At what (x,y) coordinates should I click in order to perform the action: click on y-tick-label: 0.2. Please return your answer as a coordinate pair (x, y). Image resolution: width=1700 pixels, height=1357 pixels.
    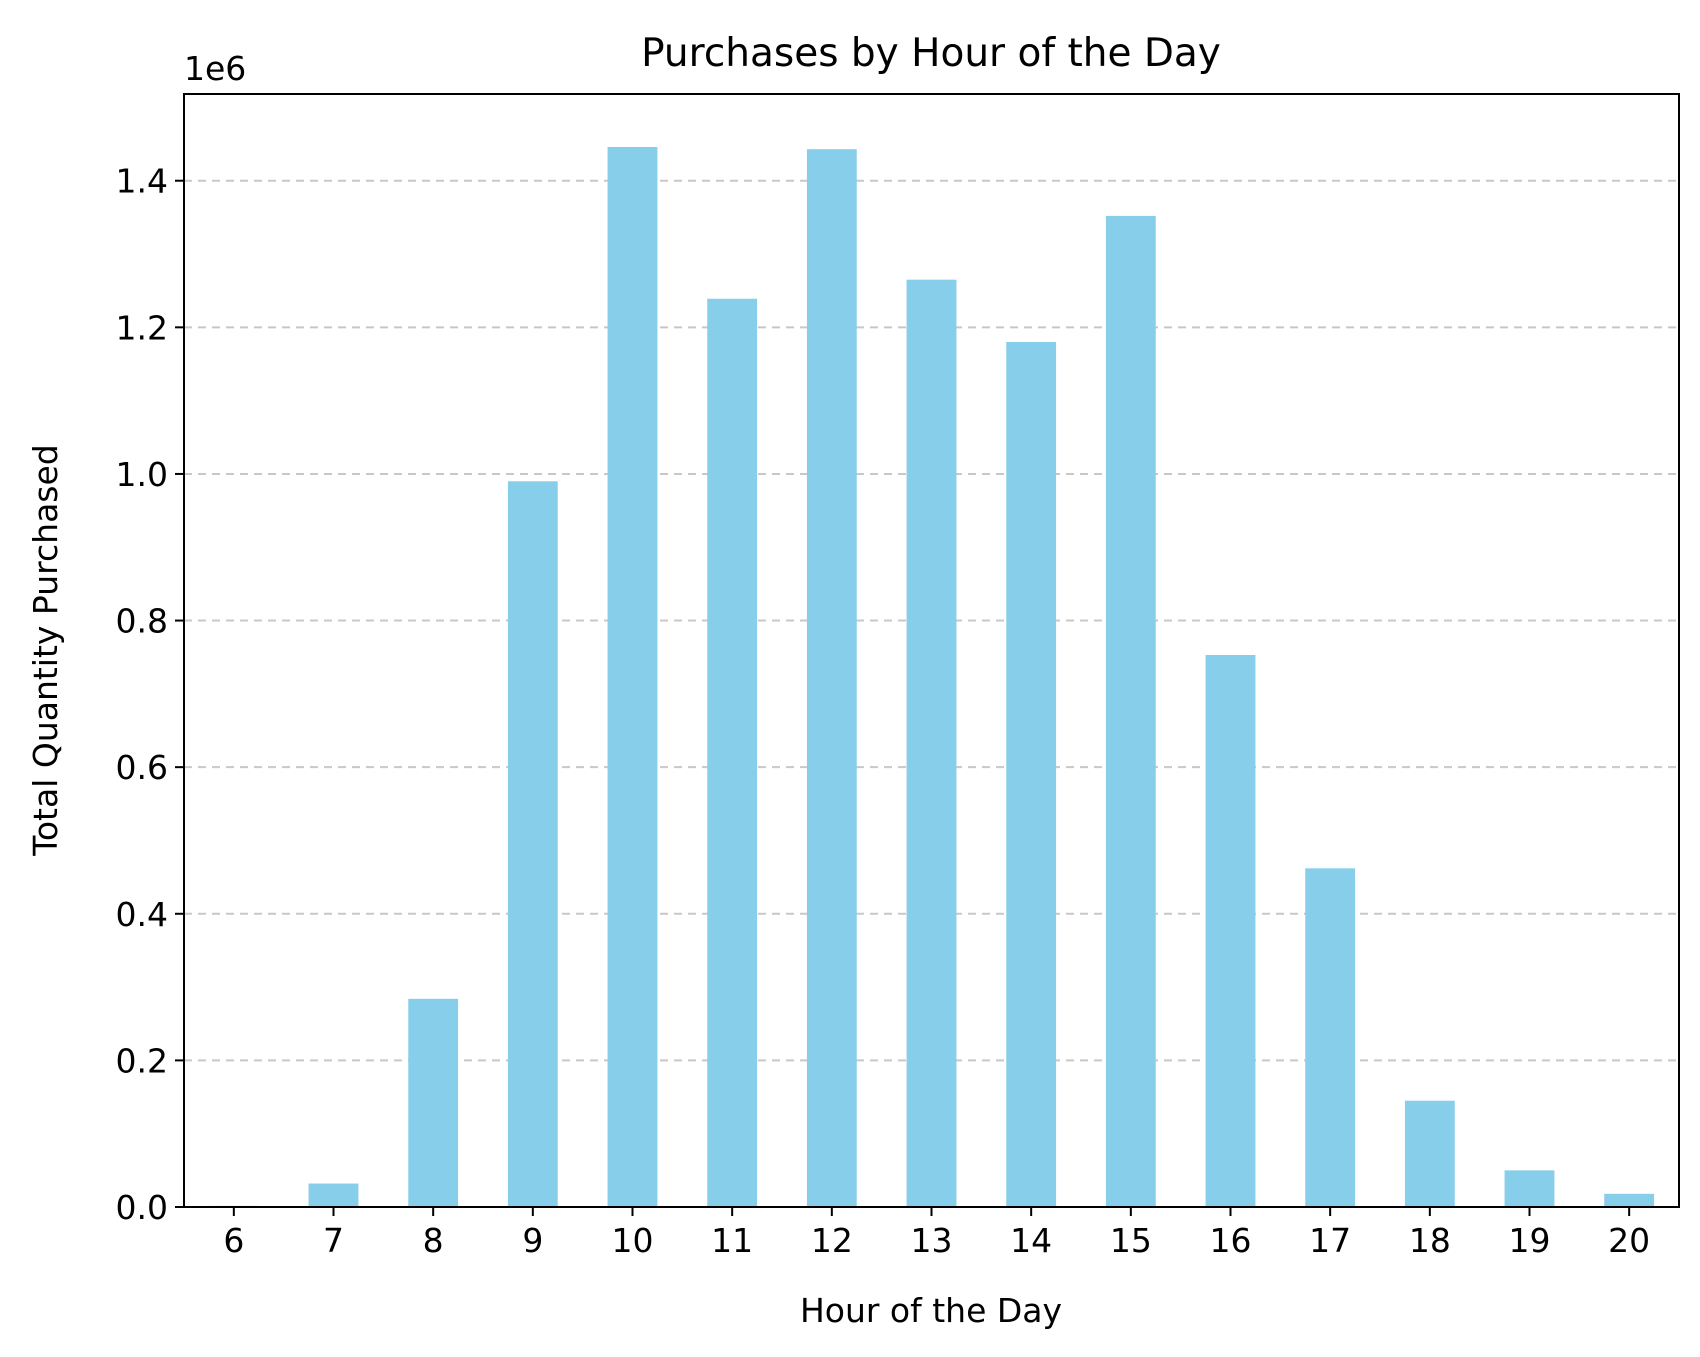
    Looking at the image, I should click on (142, 1060).